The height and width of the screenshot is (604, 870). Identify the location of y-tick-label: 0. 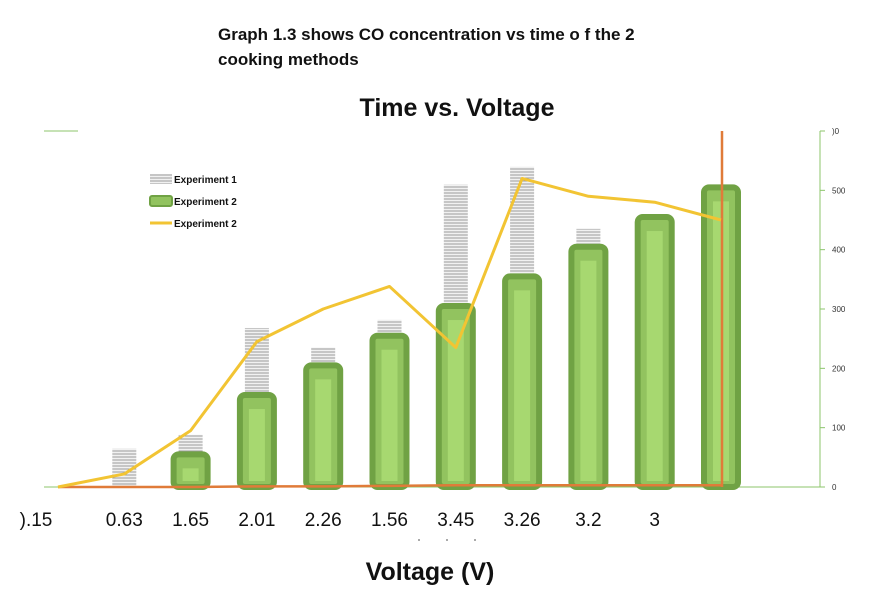
(834, 487).